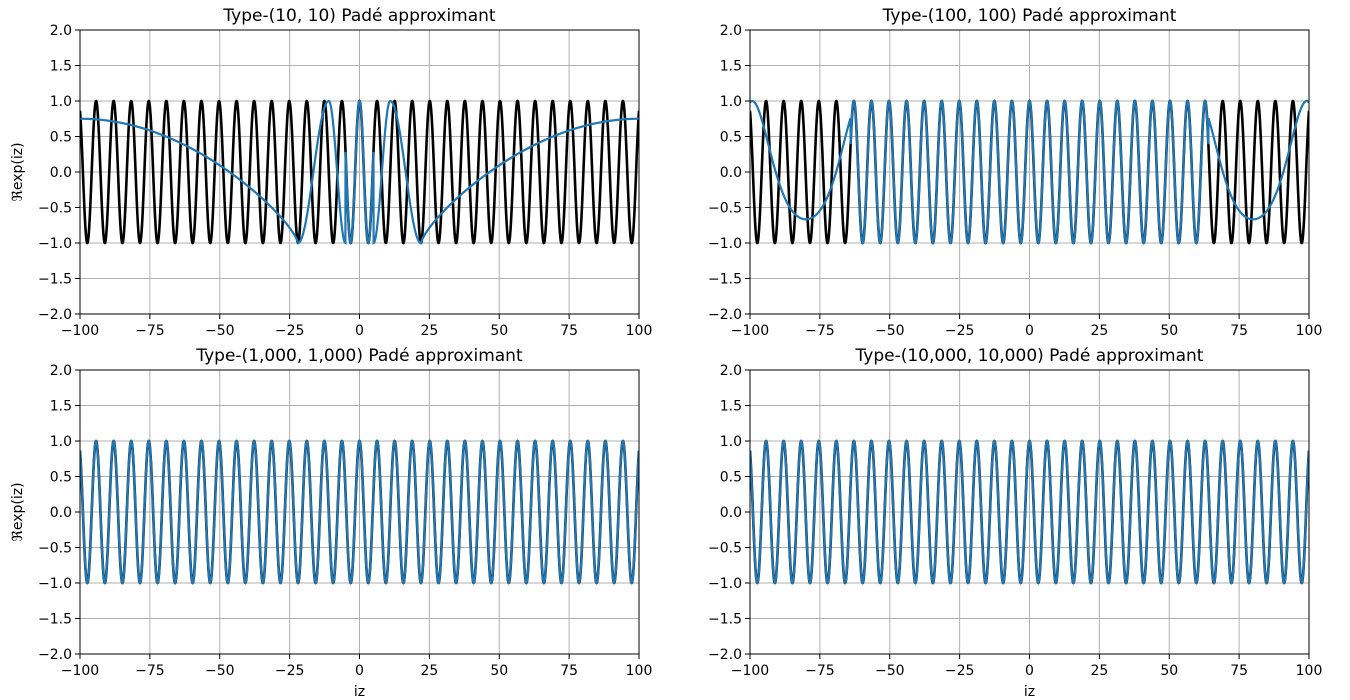 Image resolution: width=1350 pixels, height=700 pixels. I want to click on chart-title: Type-(100, 100) Padé approximant, so click(1029, 16).